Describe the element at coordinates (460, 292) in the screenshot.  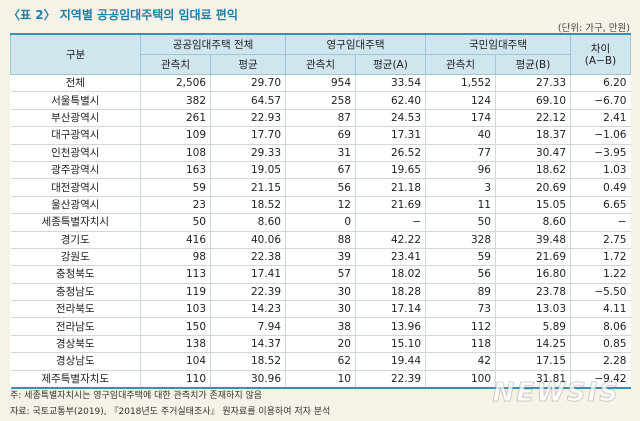
I see `cell: 89` at that location.